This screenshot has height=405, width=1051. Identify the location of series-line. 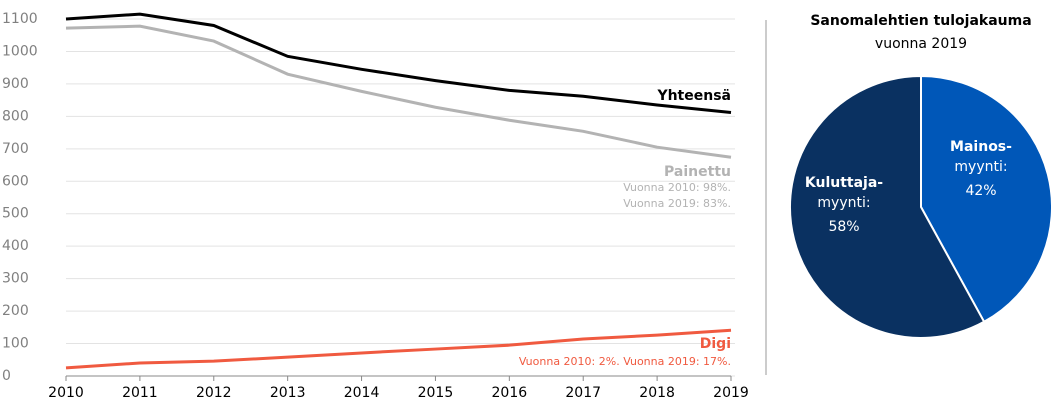
(398, 349).